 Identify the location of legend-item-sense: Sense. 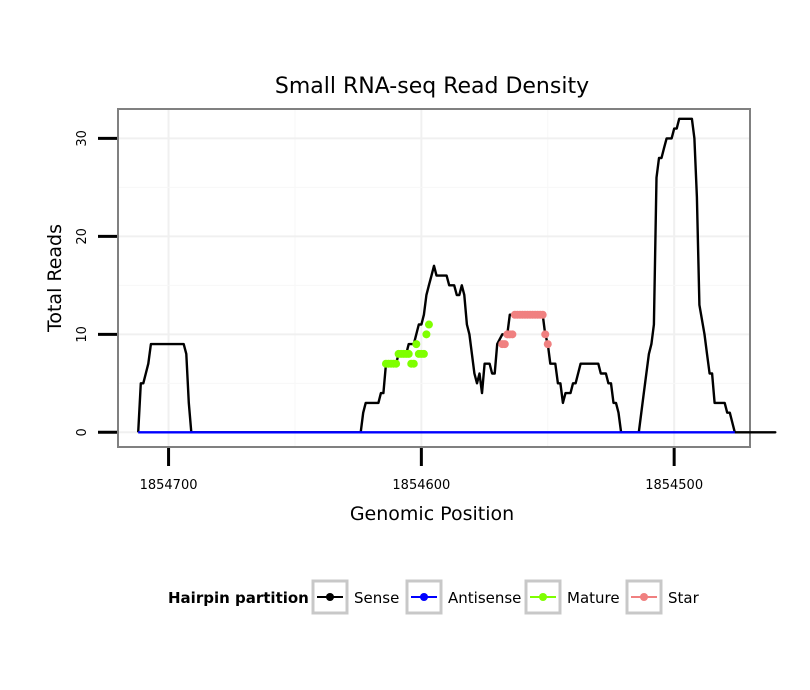
(355, 597).